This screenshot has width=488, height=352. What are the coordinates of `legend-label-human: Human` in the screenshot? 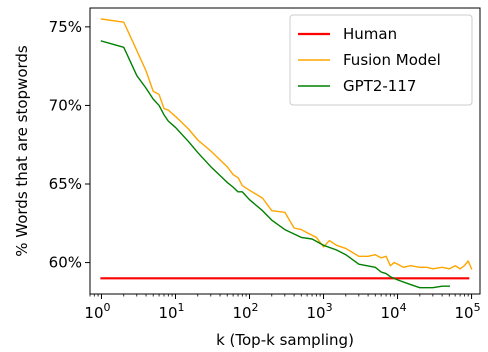 It's located at (370, 34).